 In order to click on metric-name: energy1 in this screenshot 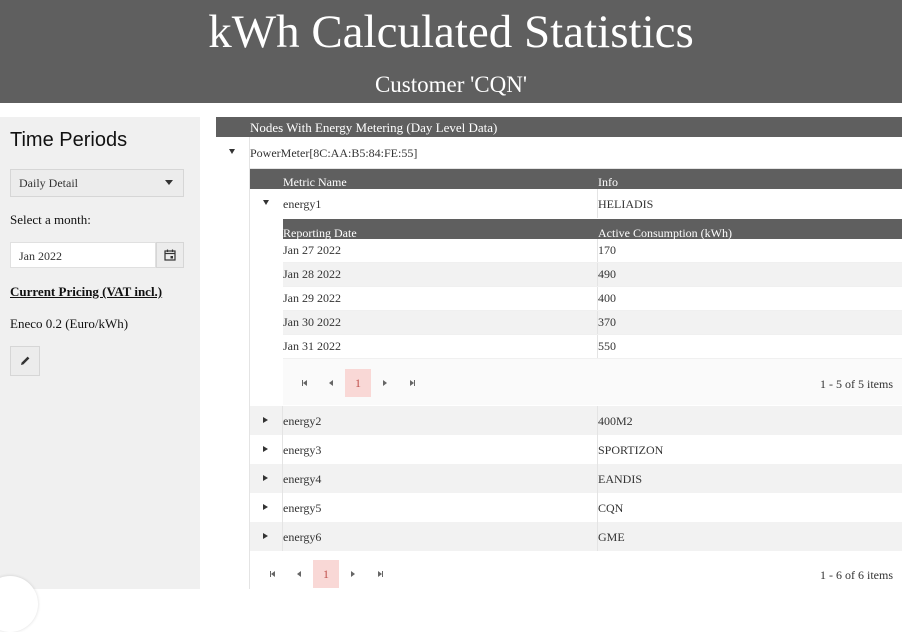, I will do `click(302, 204)`.